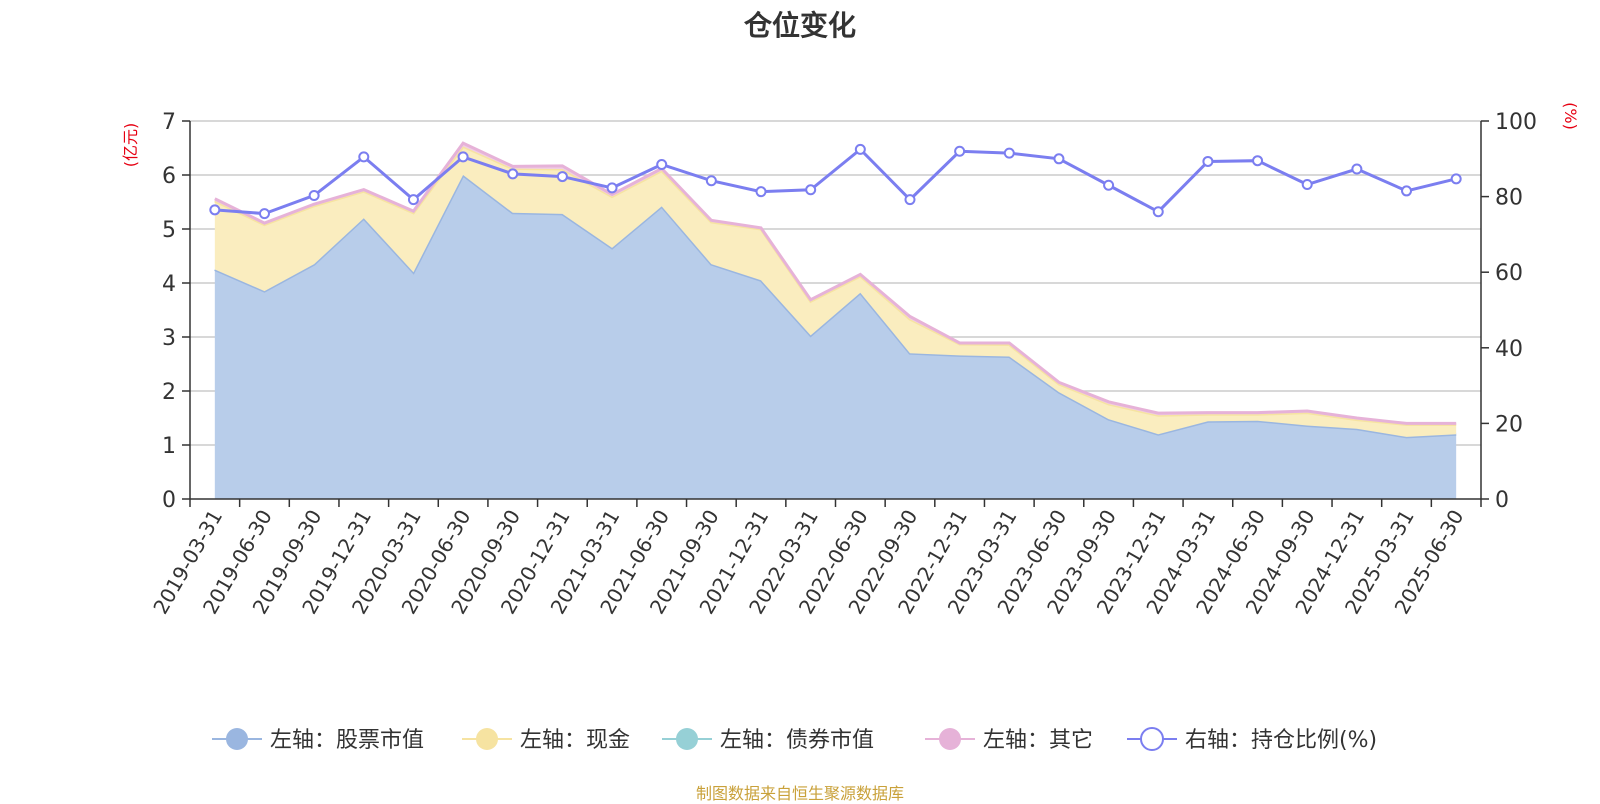 This screenshot has width=1600, height=804. I want to click on left-axis-unit: (亿元), so click(130, 145).